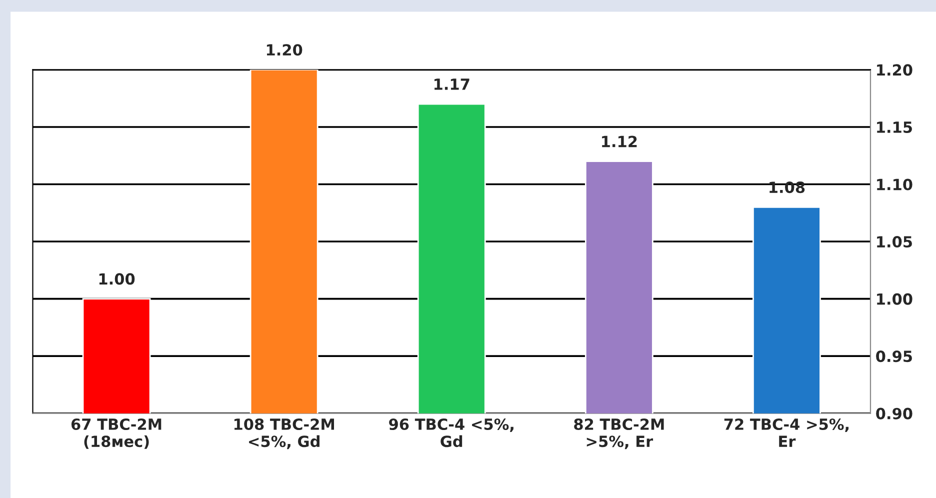  I want to click on y-tick-label: 1.00, so click(894, 299).